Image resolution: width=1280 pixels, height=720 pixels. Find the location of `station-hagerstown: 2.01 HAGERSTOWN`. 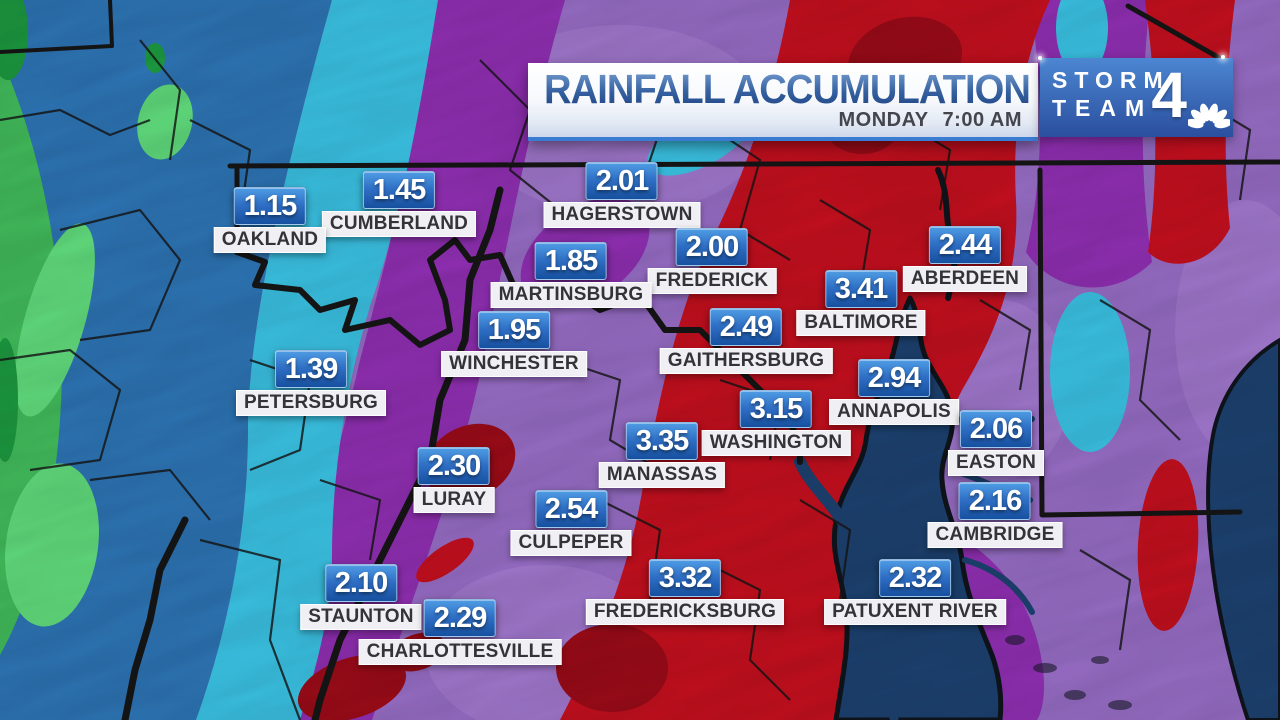

station-hagerstown: 2.01 HAGERSTOWN is located at coordinates (622, 195).